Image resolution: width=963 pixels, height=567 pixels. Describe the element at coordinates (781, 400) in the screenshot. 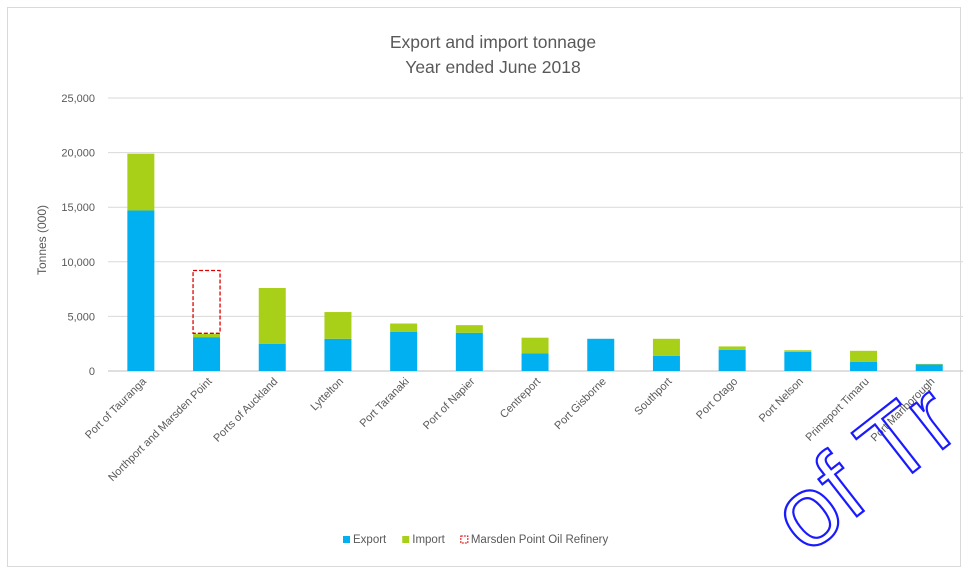

I see `x-tick-label: Port Nelson` at that location.